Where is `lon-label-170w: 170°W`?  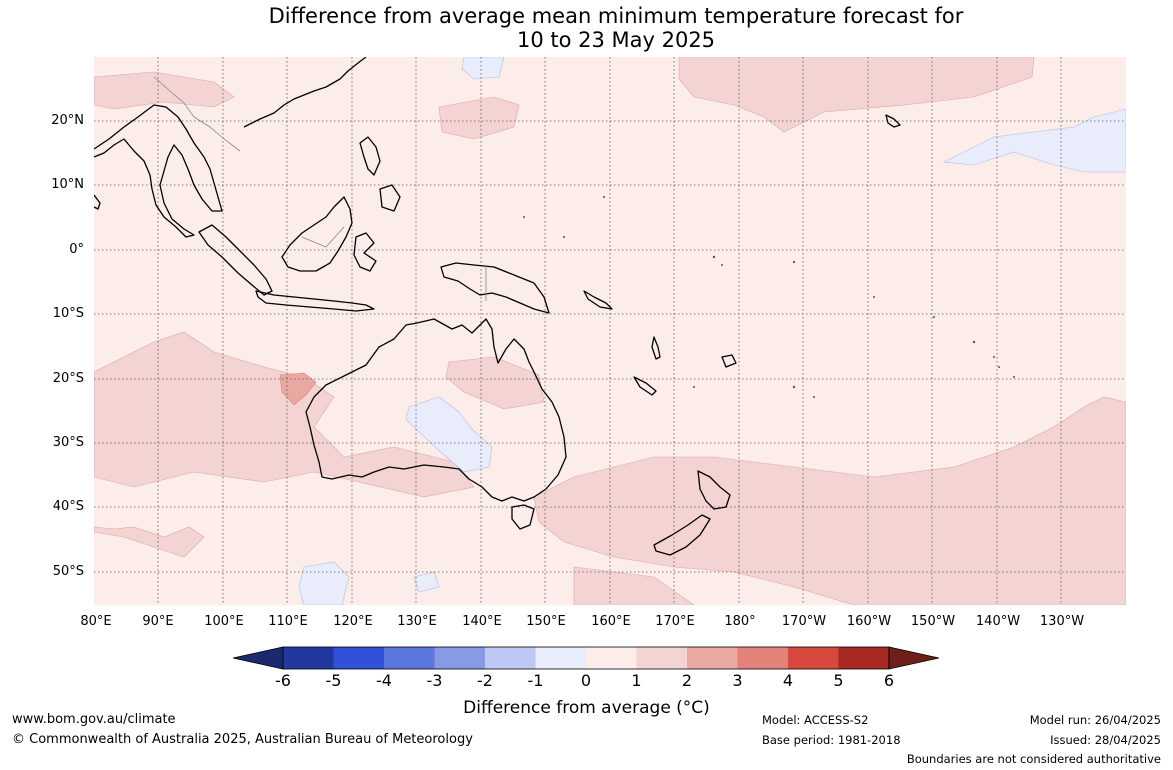
lon-label-170w: 170°W is located at coordinates (804, 621).